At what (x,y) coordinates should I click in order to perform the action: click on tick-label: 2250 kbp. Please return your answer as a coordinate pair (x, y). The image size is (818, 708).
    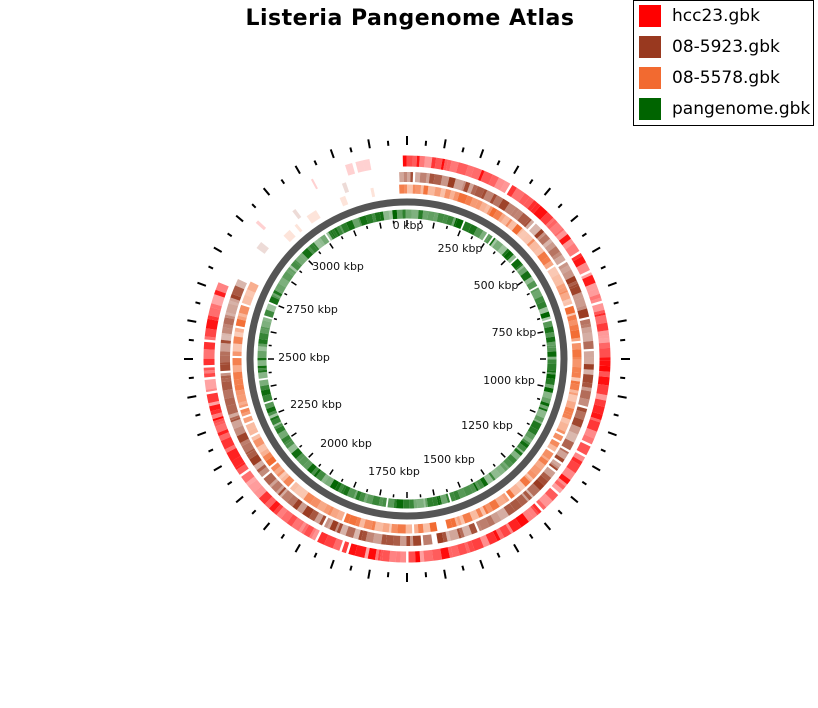
    Looking at the image, I should click on (316, 404).